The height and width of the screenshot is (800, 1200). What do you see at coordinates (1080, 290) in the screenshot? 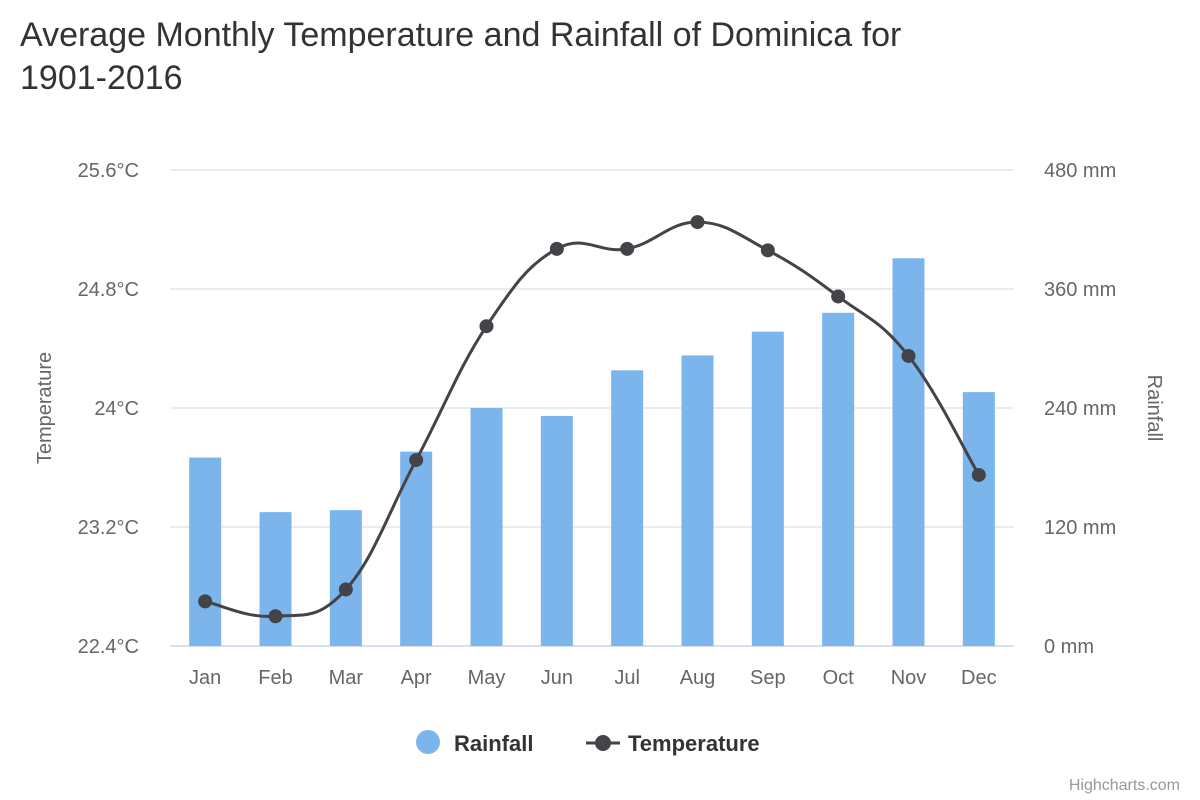
I see `right-axis-tick-label: 360 mm` at bounding box center [1080, 290].